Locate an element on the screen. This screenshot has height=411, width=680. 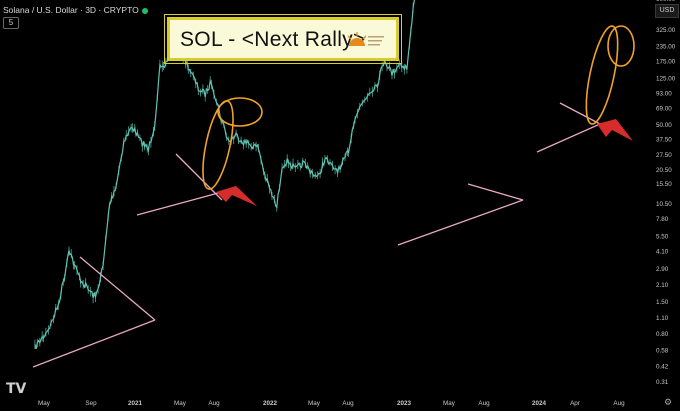
y-tick-label: 2.90 is located at coordinates (662, 269).